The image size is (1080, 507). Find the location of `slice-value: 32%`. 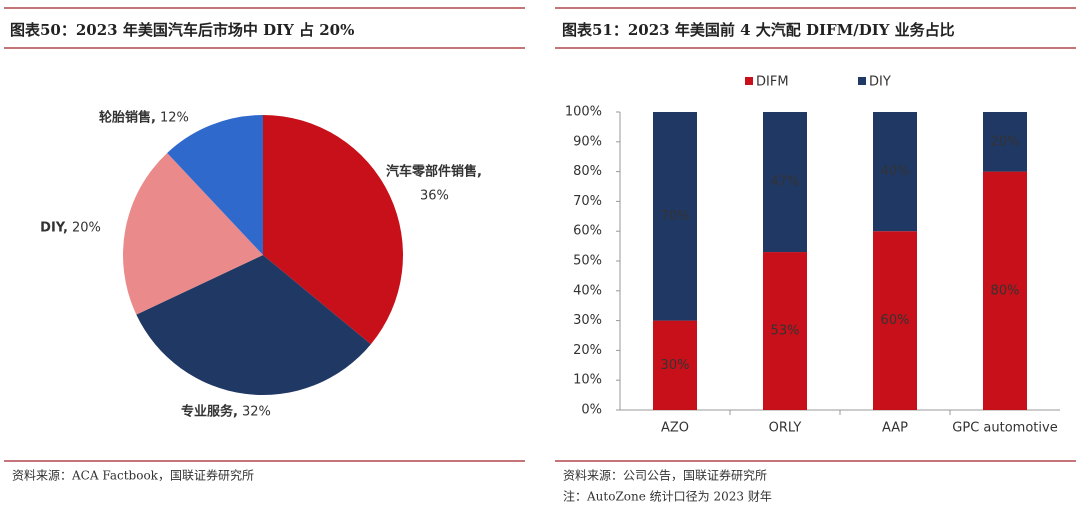

slice-value: 32% is located at coordinates (256, 412).